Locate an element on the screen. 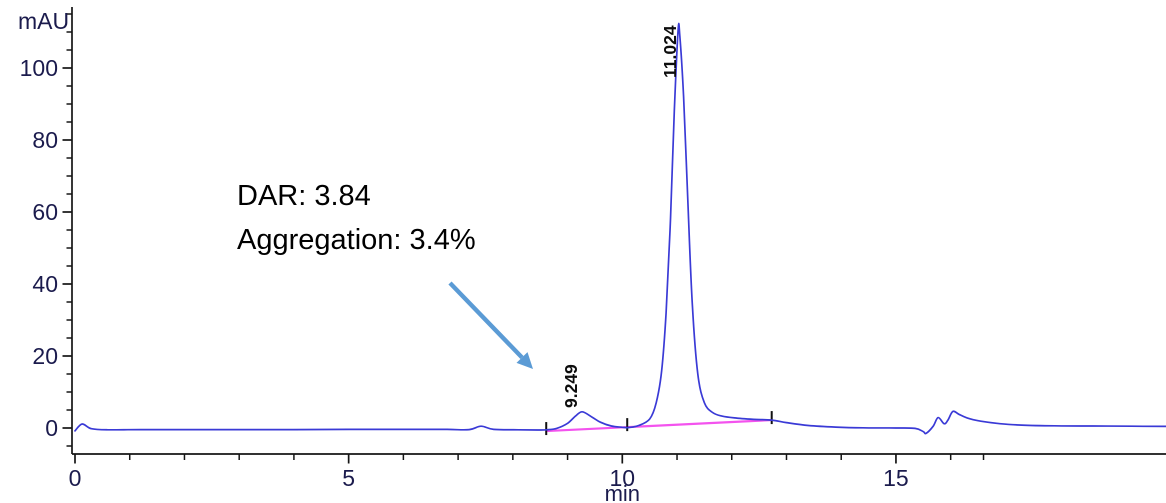 The width and height of the screenshot is (1166, 503). integration-baseline is located at coordinates (659, 425).